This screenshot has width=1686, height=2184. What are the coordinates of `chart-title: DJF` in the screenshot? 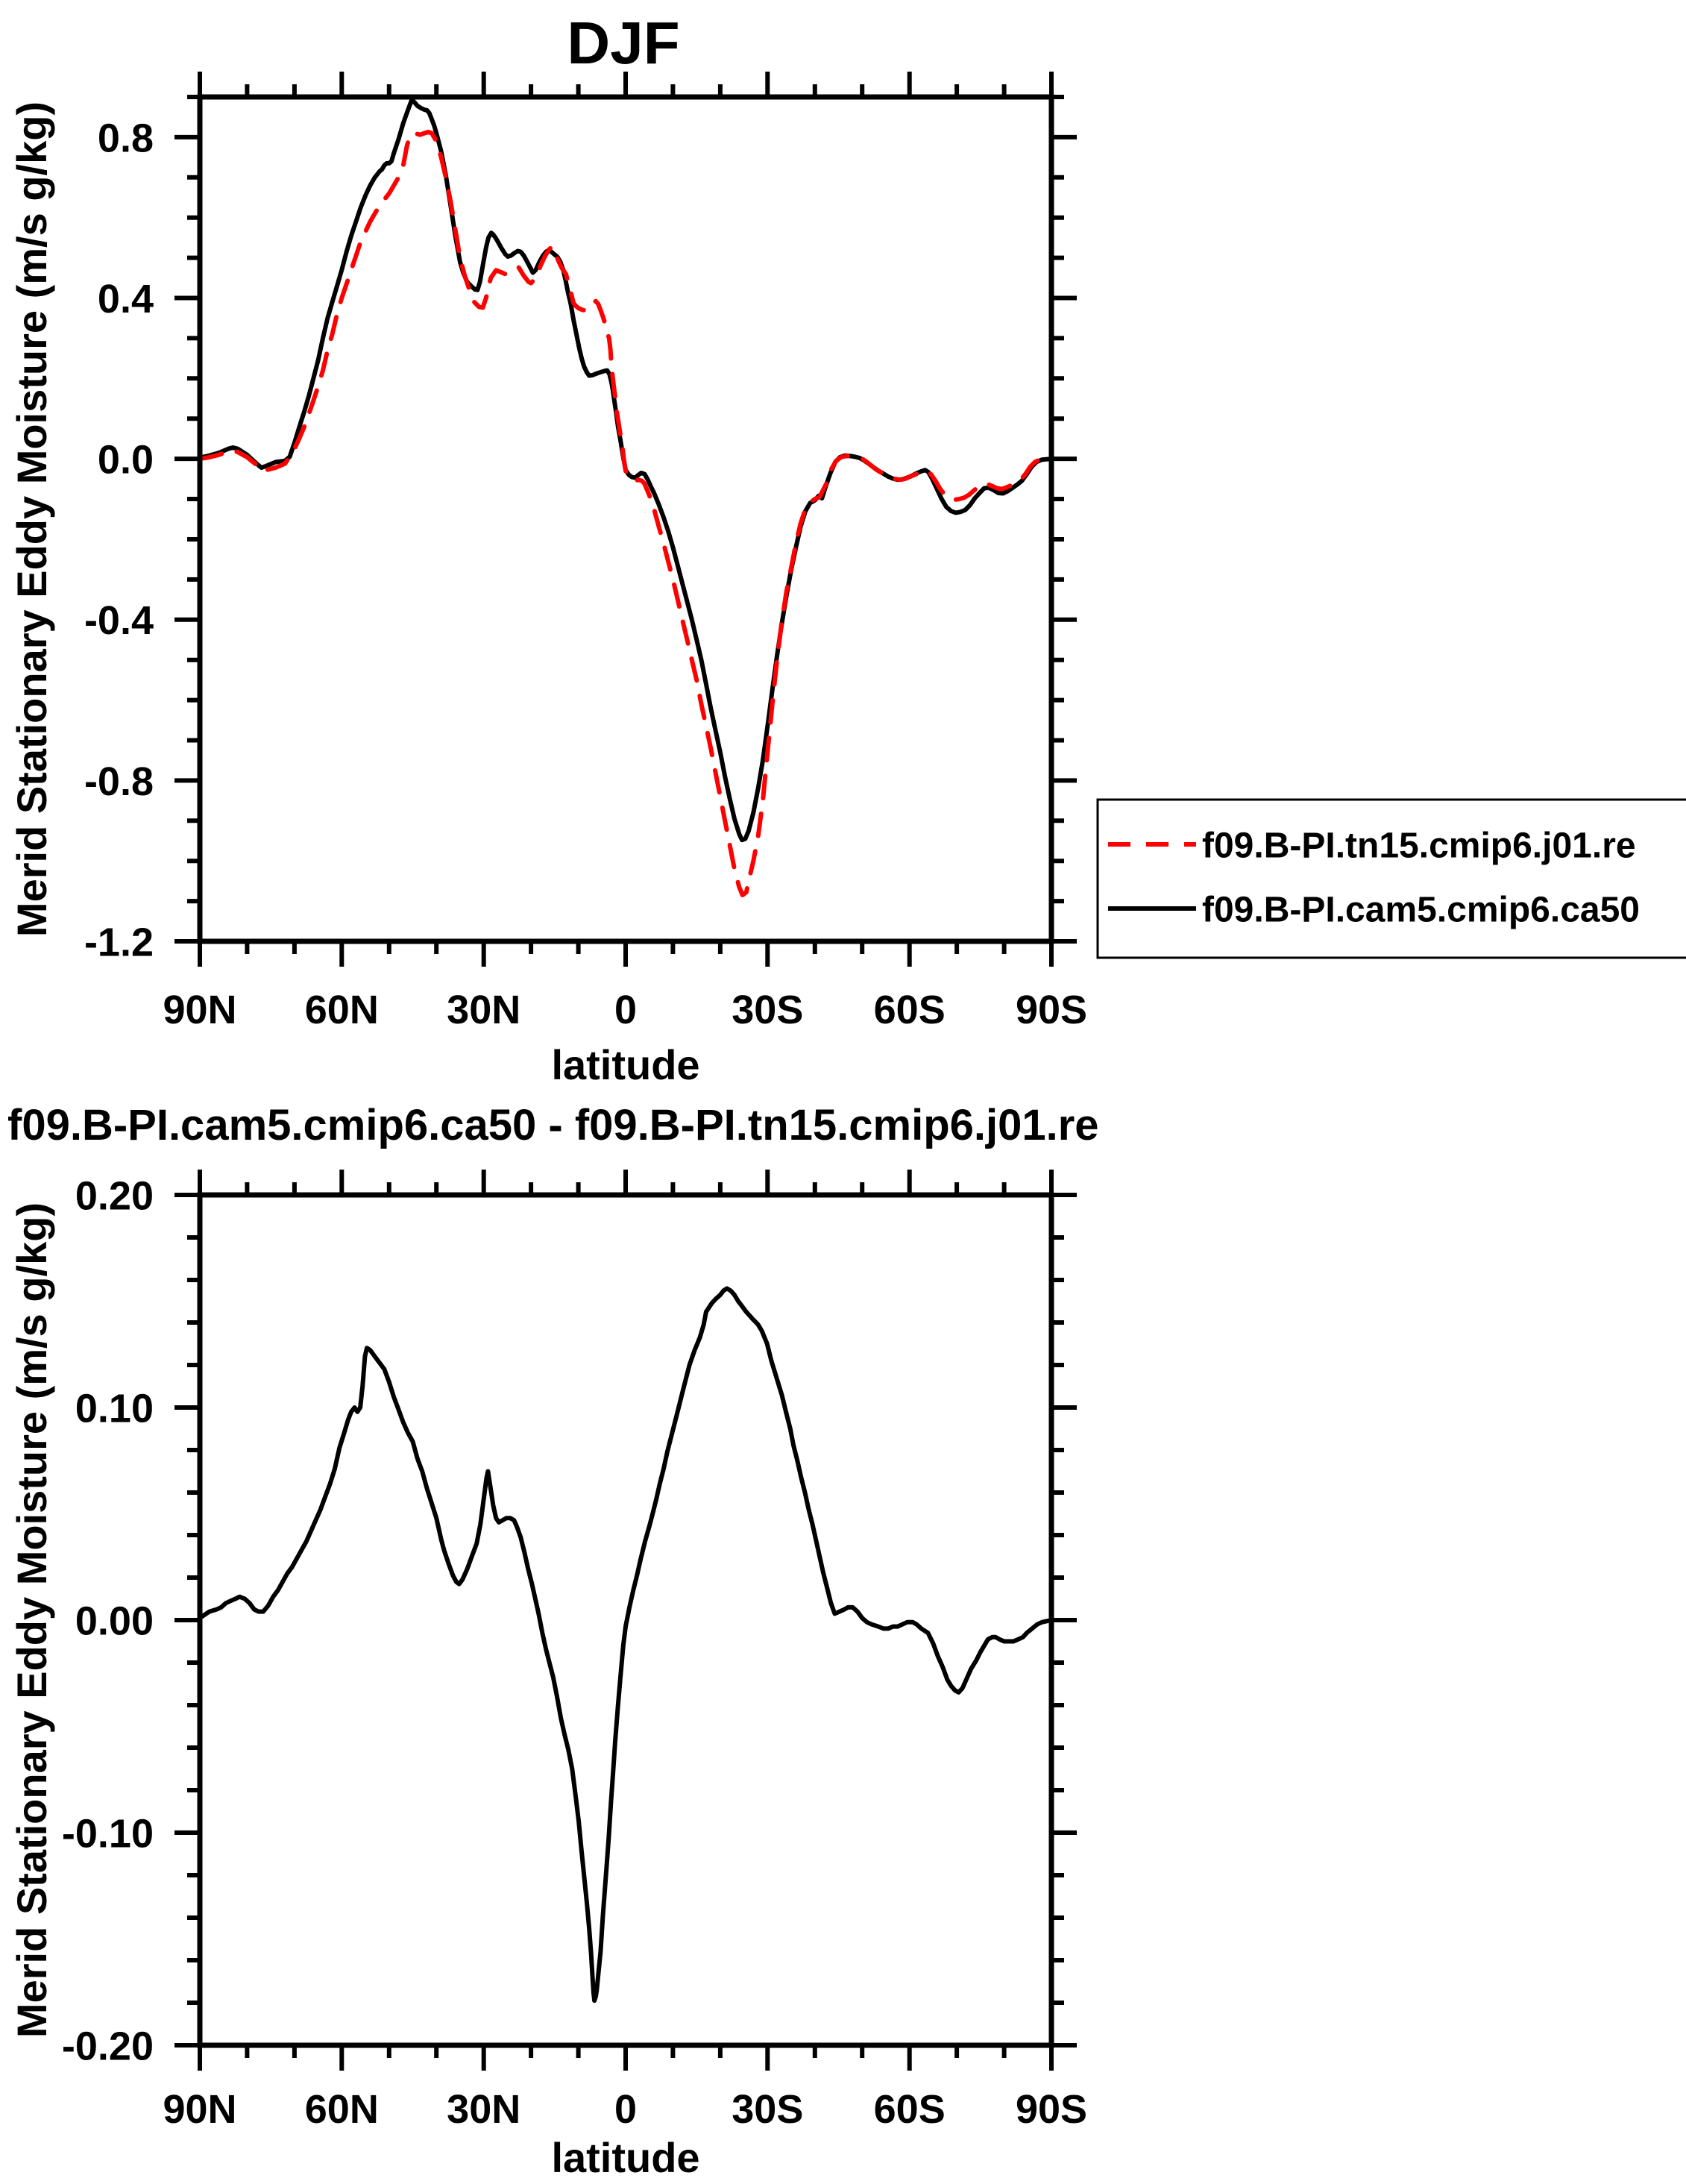 It's located at (623, 43).